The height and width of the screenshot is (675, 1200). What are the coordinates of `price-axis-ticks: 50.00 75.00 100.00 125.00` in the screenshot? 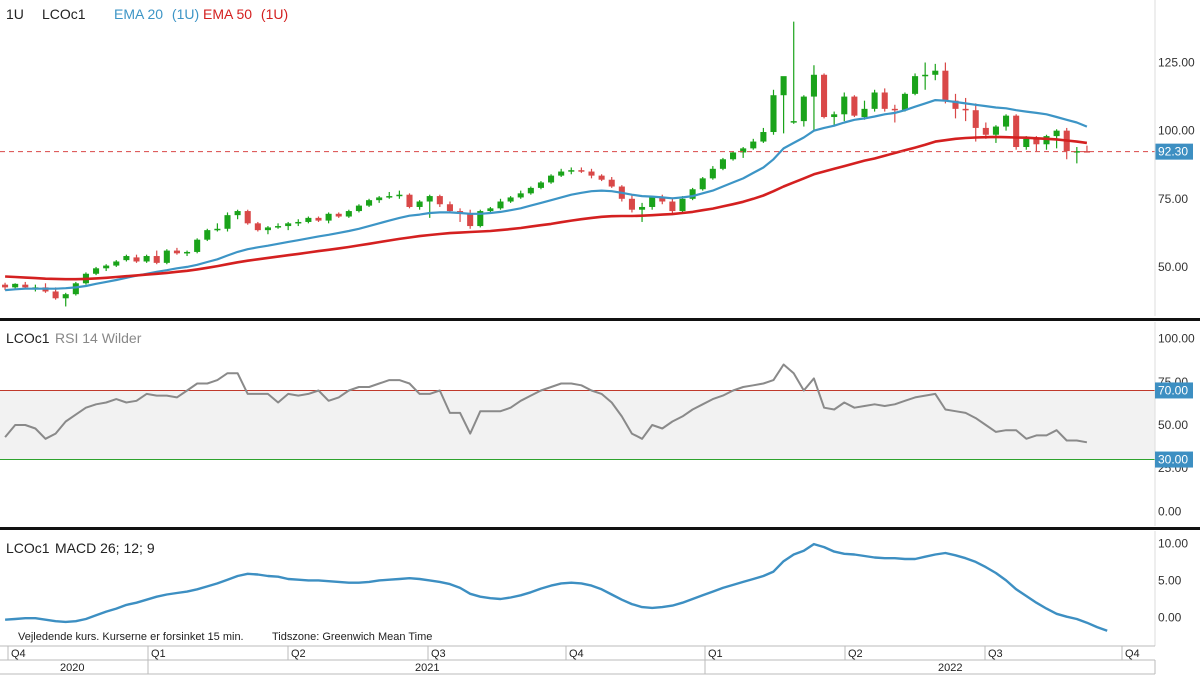 It's located at (1174, 158).